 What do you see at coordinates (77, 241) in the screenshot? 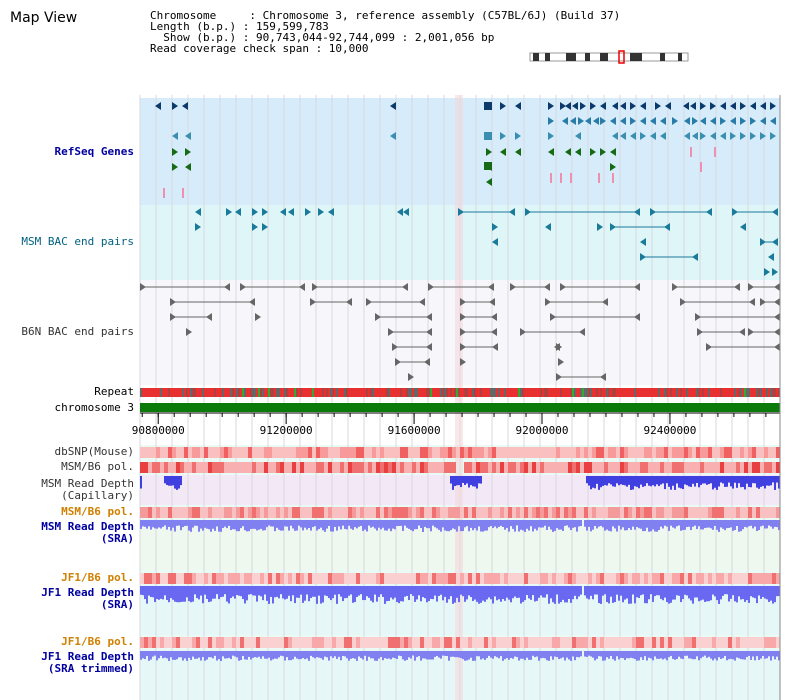
I see `track-label-msm-bac: MSM BAC end pairs` at bounding box center [77, 241].